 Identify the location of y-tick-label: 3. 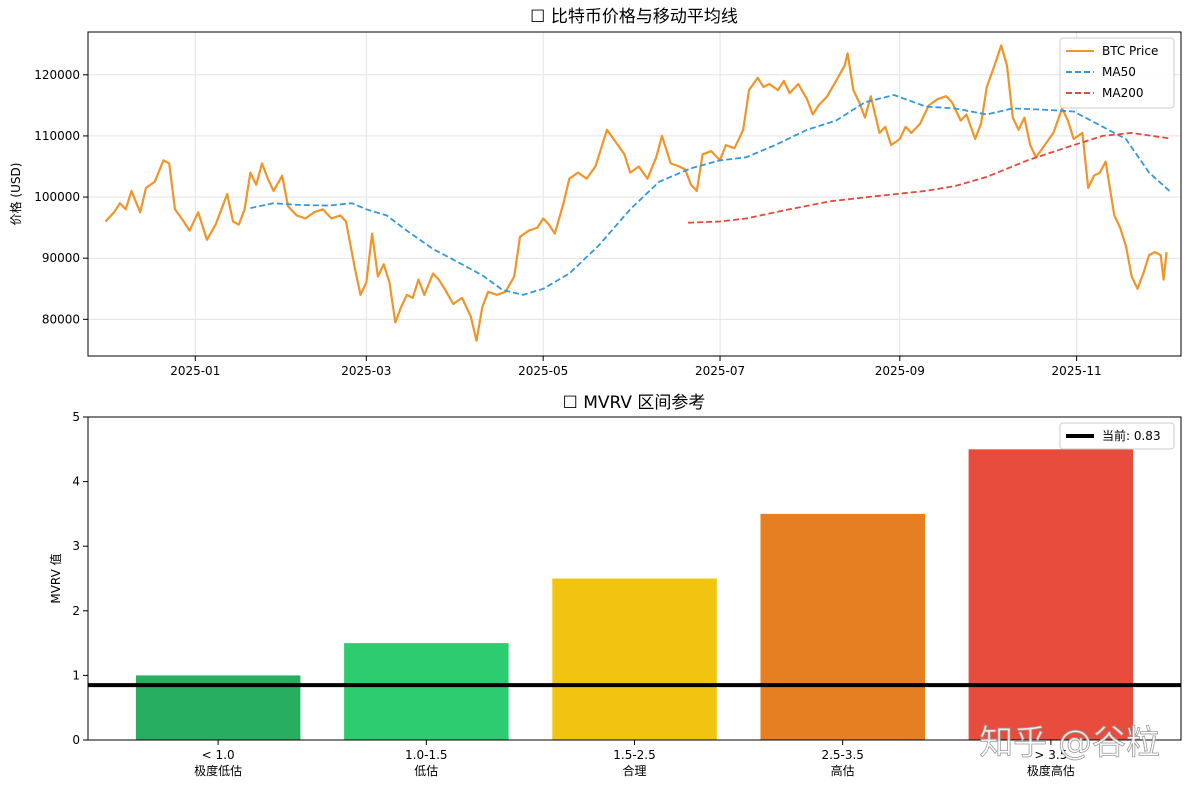
(76, 546).